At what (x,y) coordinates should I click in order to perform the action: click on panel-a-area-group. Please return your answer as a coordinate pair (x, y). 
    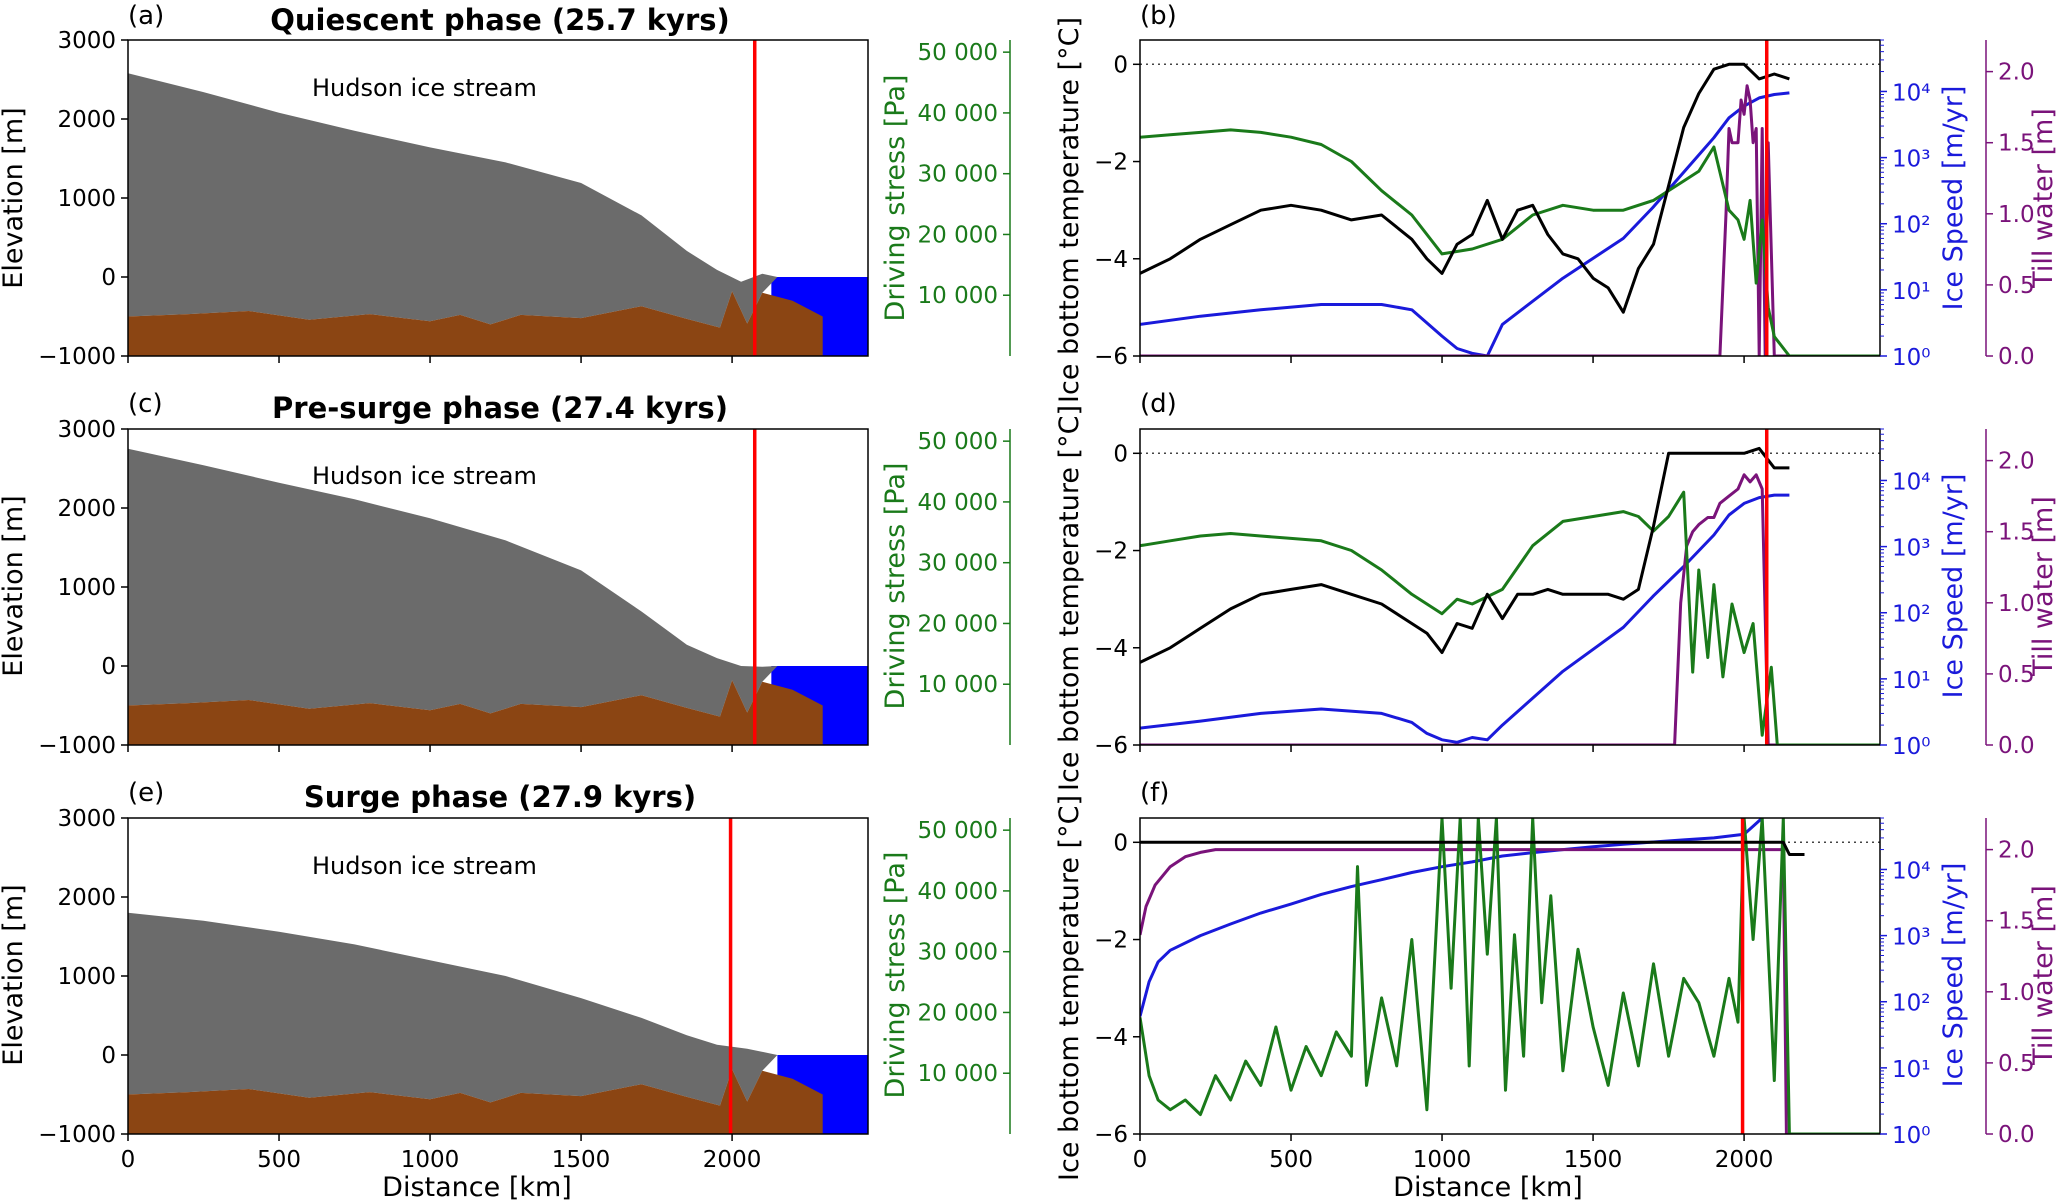
    Looking at the image, I should click on (498, 214).